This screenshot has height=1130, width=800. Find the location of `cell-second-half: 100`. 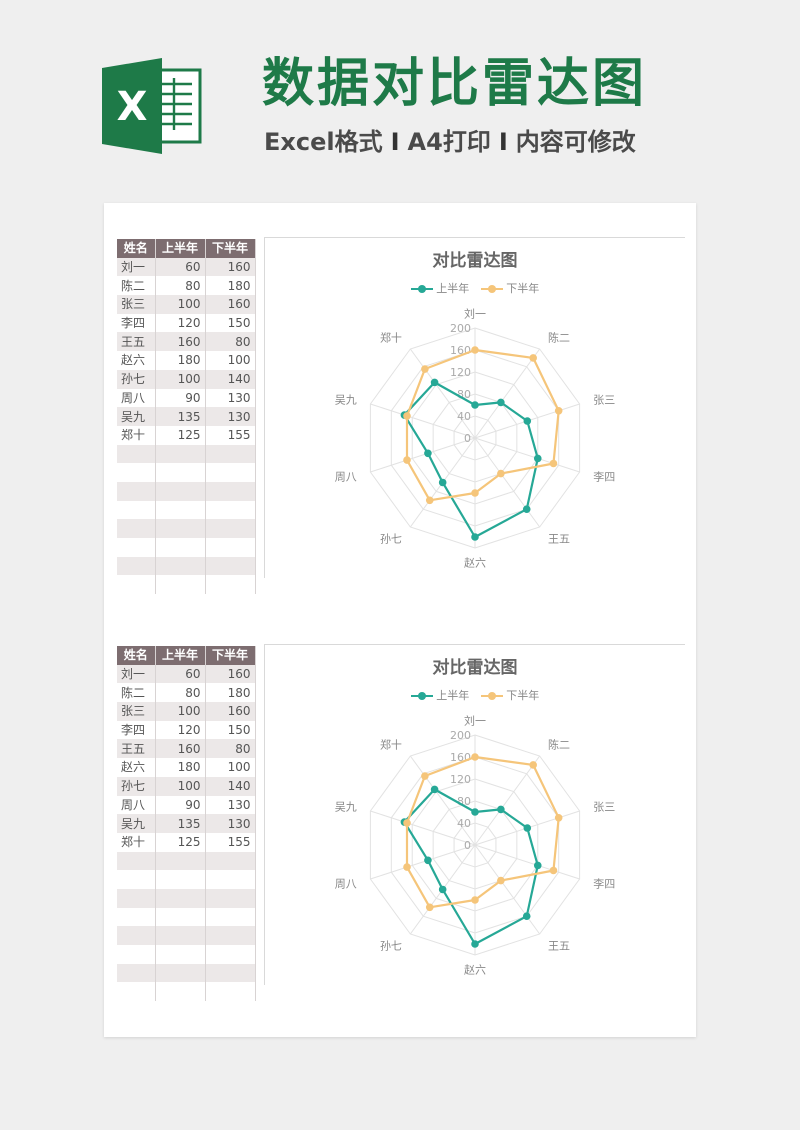

cell-second-half: 100 is located at coordinates (230, 767).